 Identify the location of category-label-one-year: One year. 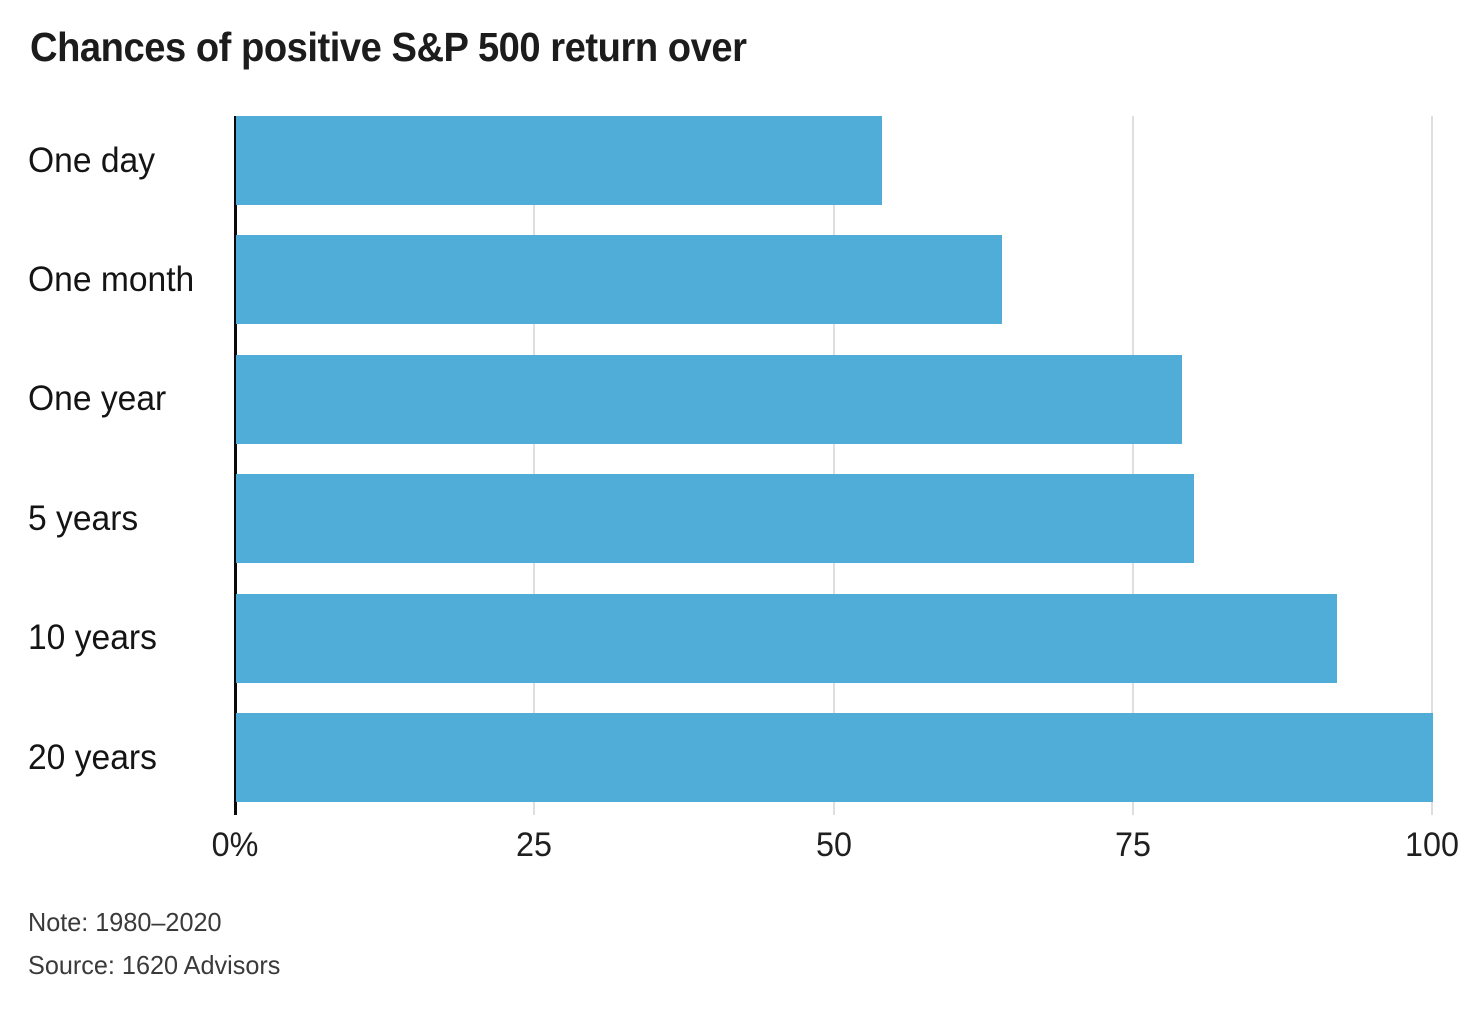
(97, 399).